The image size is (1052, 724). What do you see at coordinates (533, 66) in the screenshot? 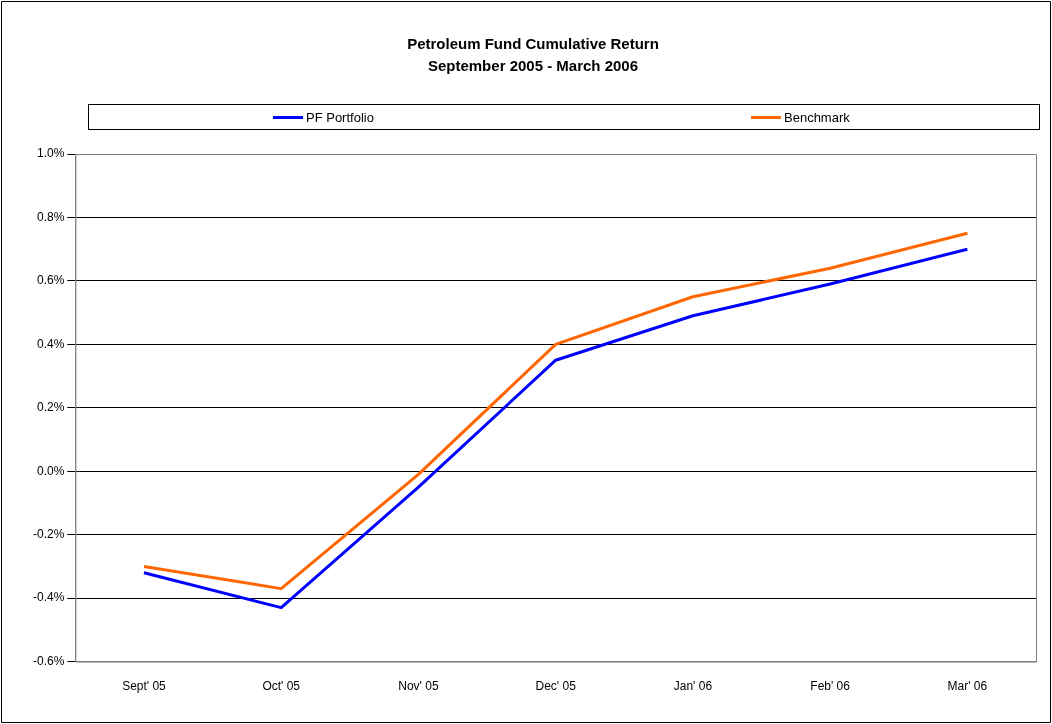
I see `chart-subtitle: September 2005 - March 2006` at bounding box center [533, 66].